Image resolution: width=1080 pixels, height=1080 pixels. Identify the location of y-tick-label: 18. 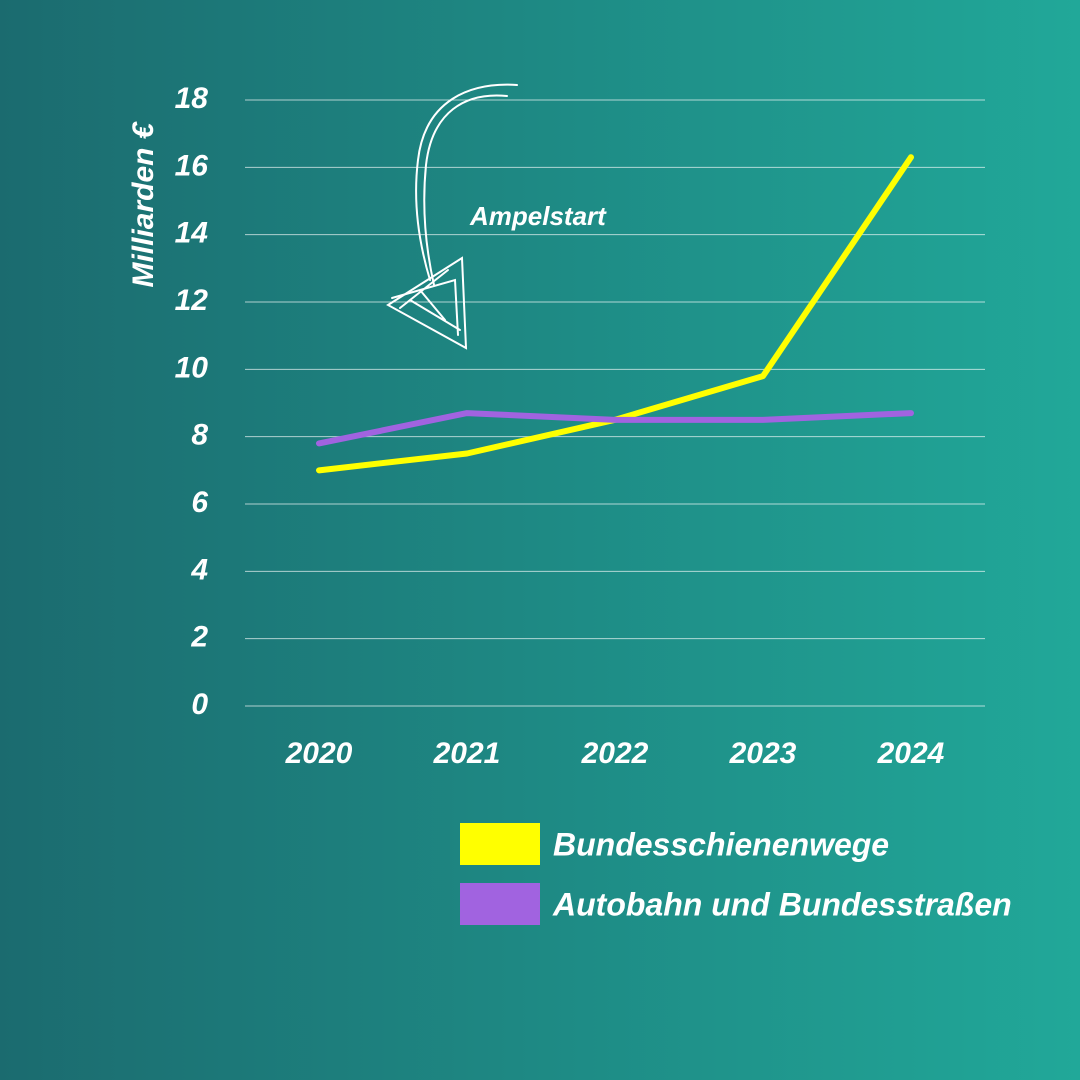
(192, 98).